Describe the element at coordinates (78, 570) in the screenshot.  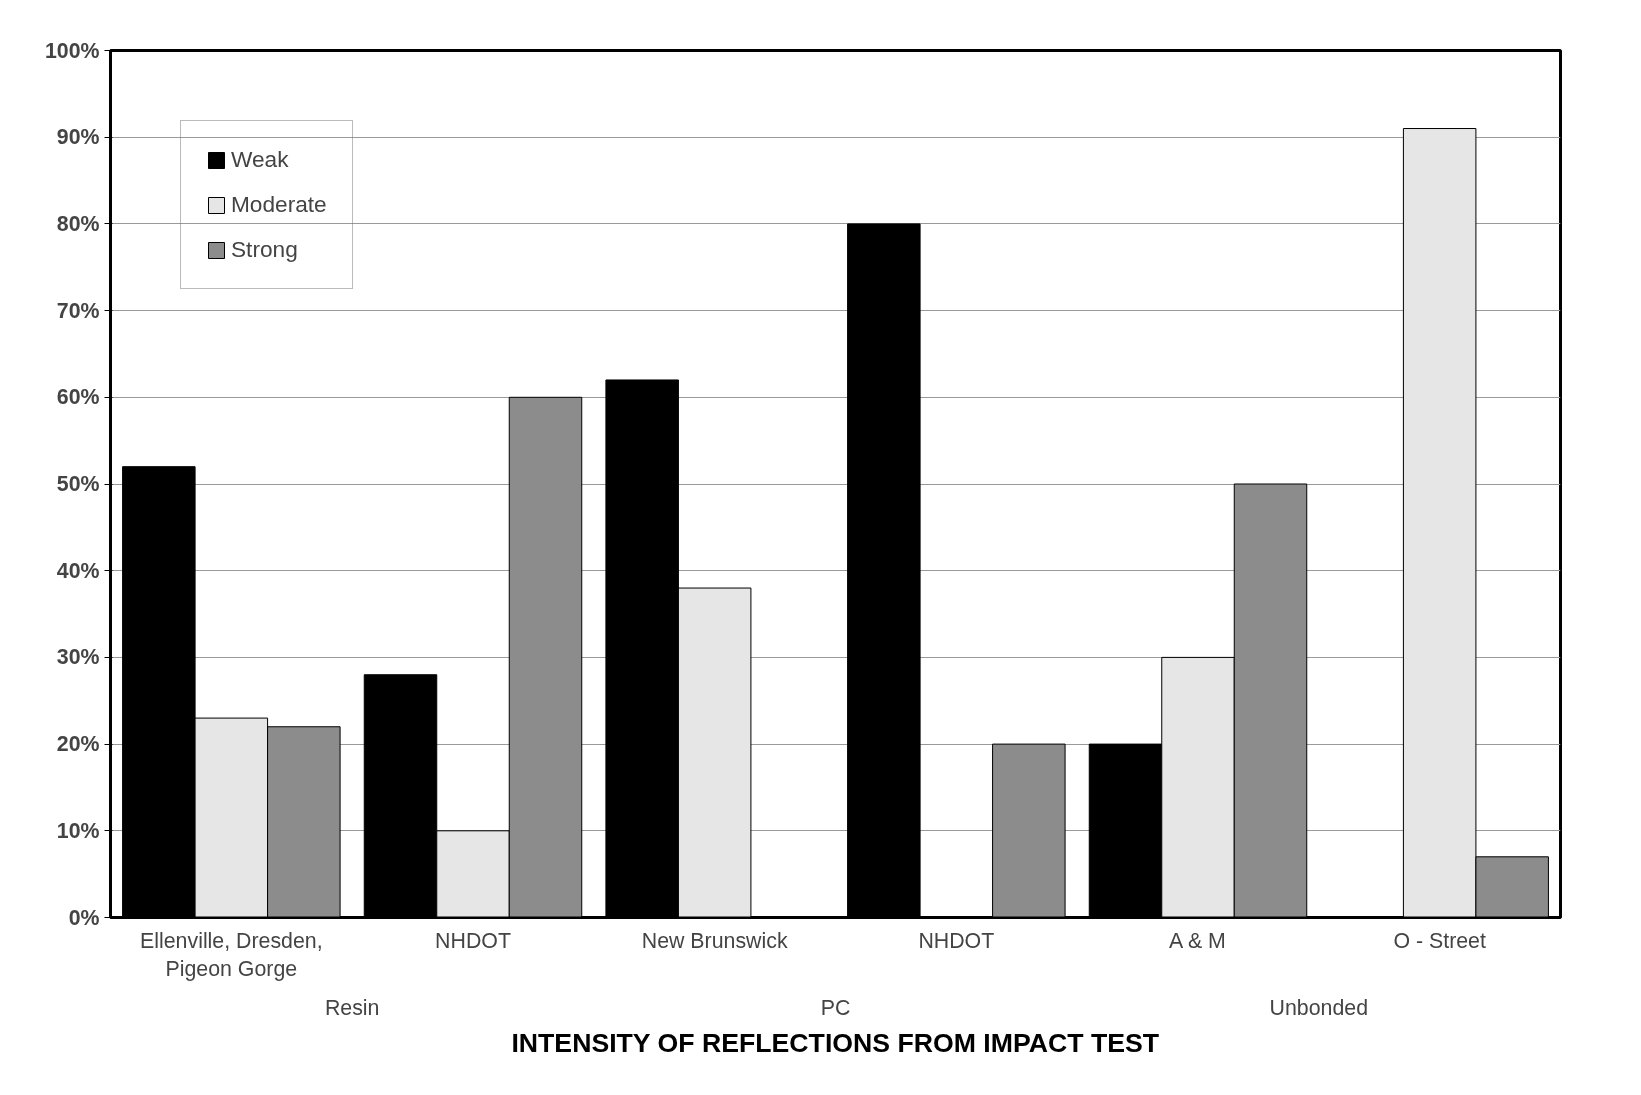
I see `y-tick-label: 40%` at that location.